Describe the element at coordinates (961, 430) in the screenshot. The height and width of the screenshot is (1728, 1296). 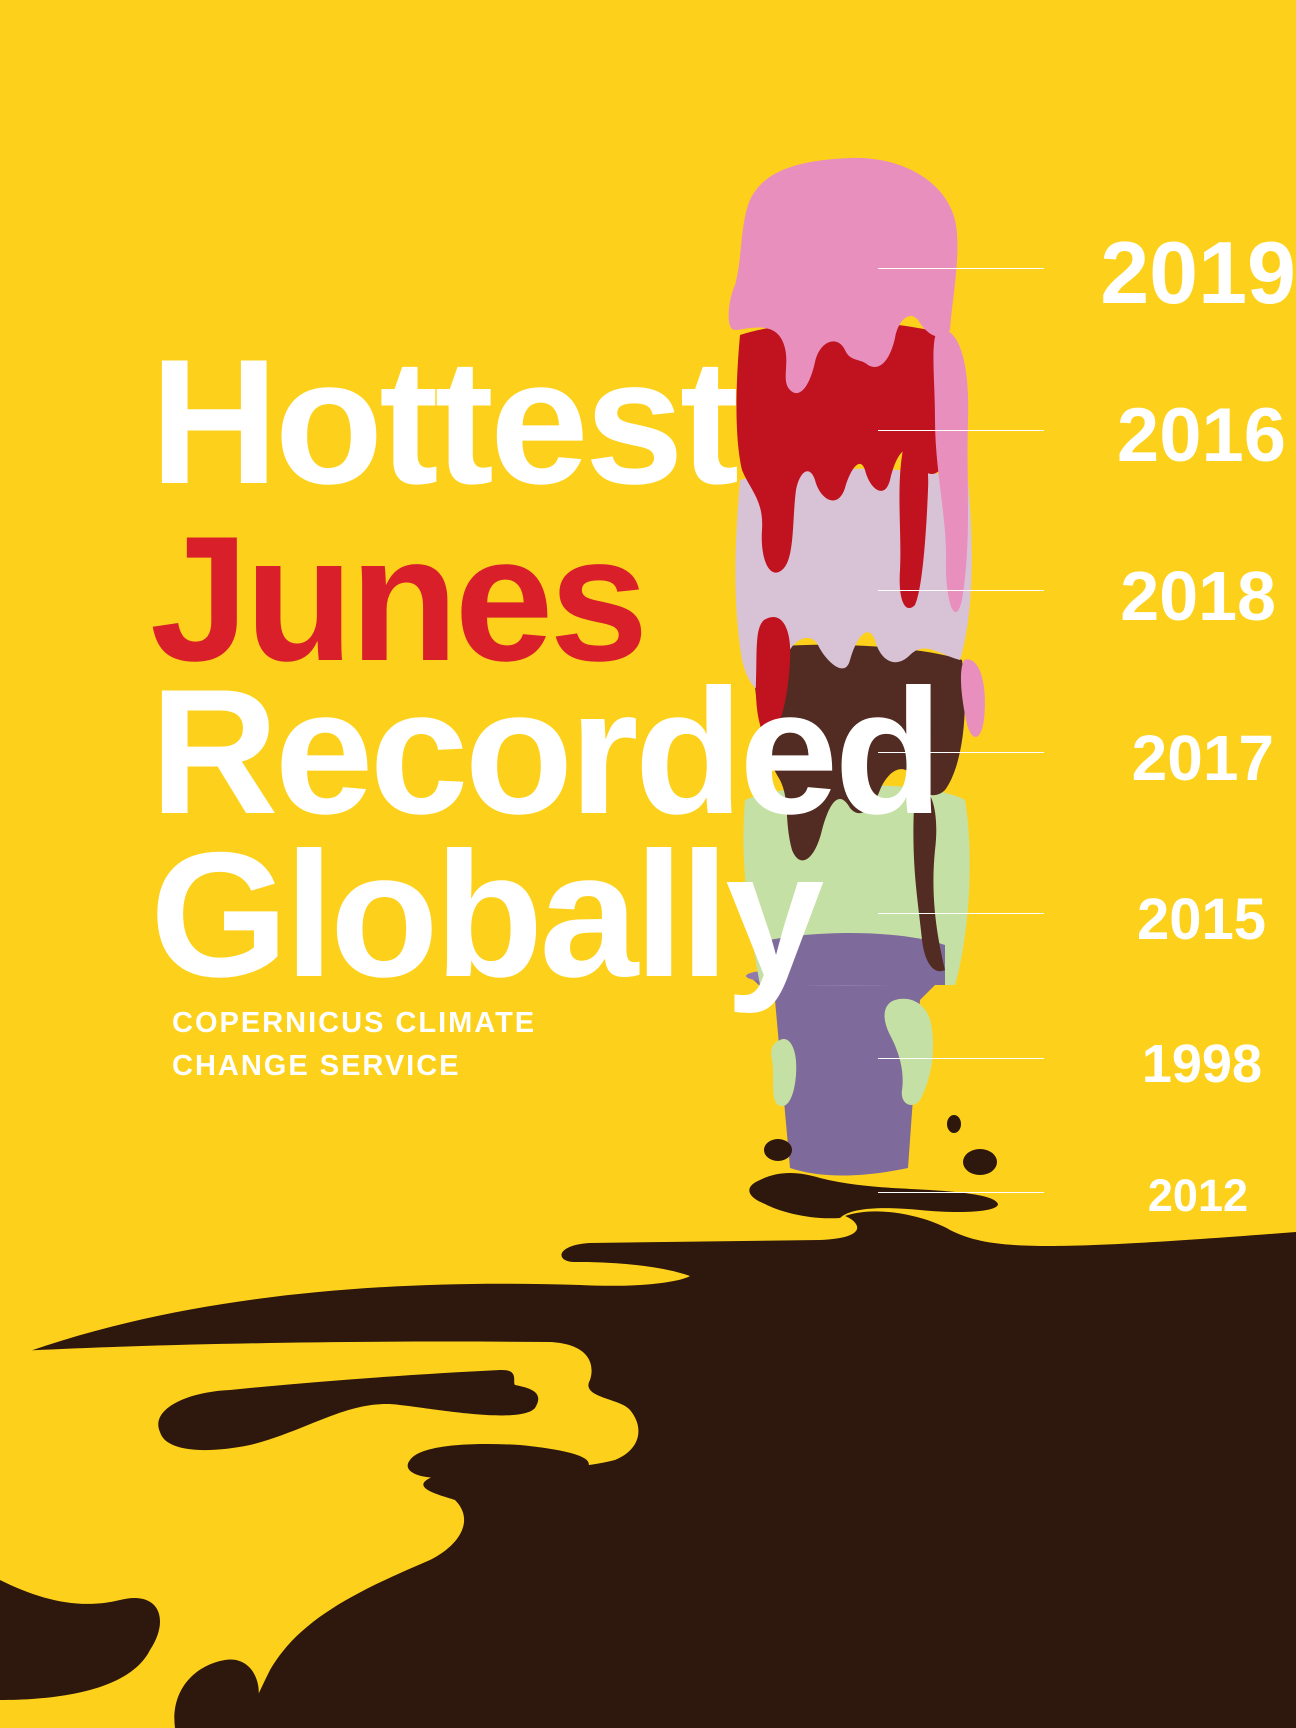
I see `leader-line-2016` at that location.